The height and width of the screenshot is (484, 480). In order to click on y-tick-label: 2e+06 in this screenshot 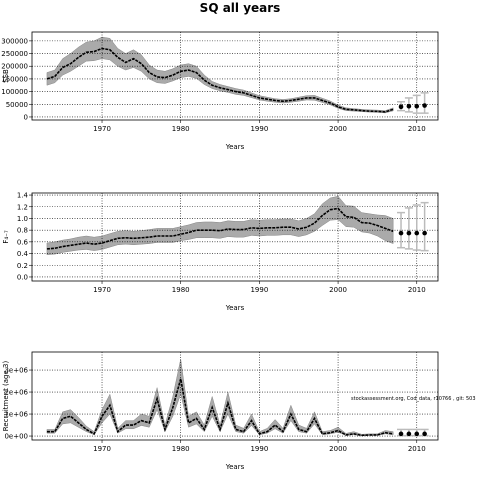, I will do `click(16, 393)`.